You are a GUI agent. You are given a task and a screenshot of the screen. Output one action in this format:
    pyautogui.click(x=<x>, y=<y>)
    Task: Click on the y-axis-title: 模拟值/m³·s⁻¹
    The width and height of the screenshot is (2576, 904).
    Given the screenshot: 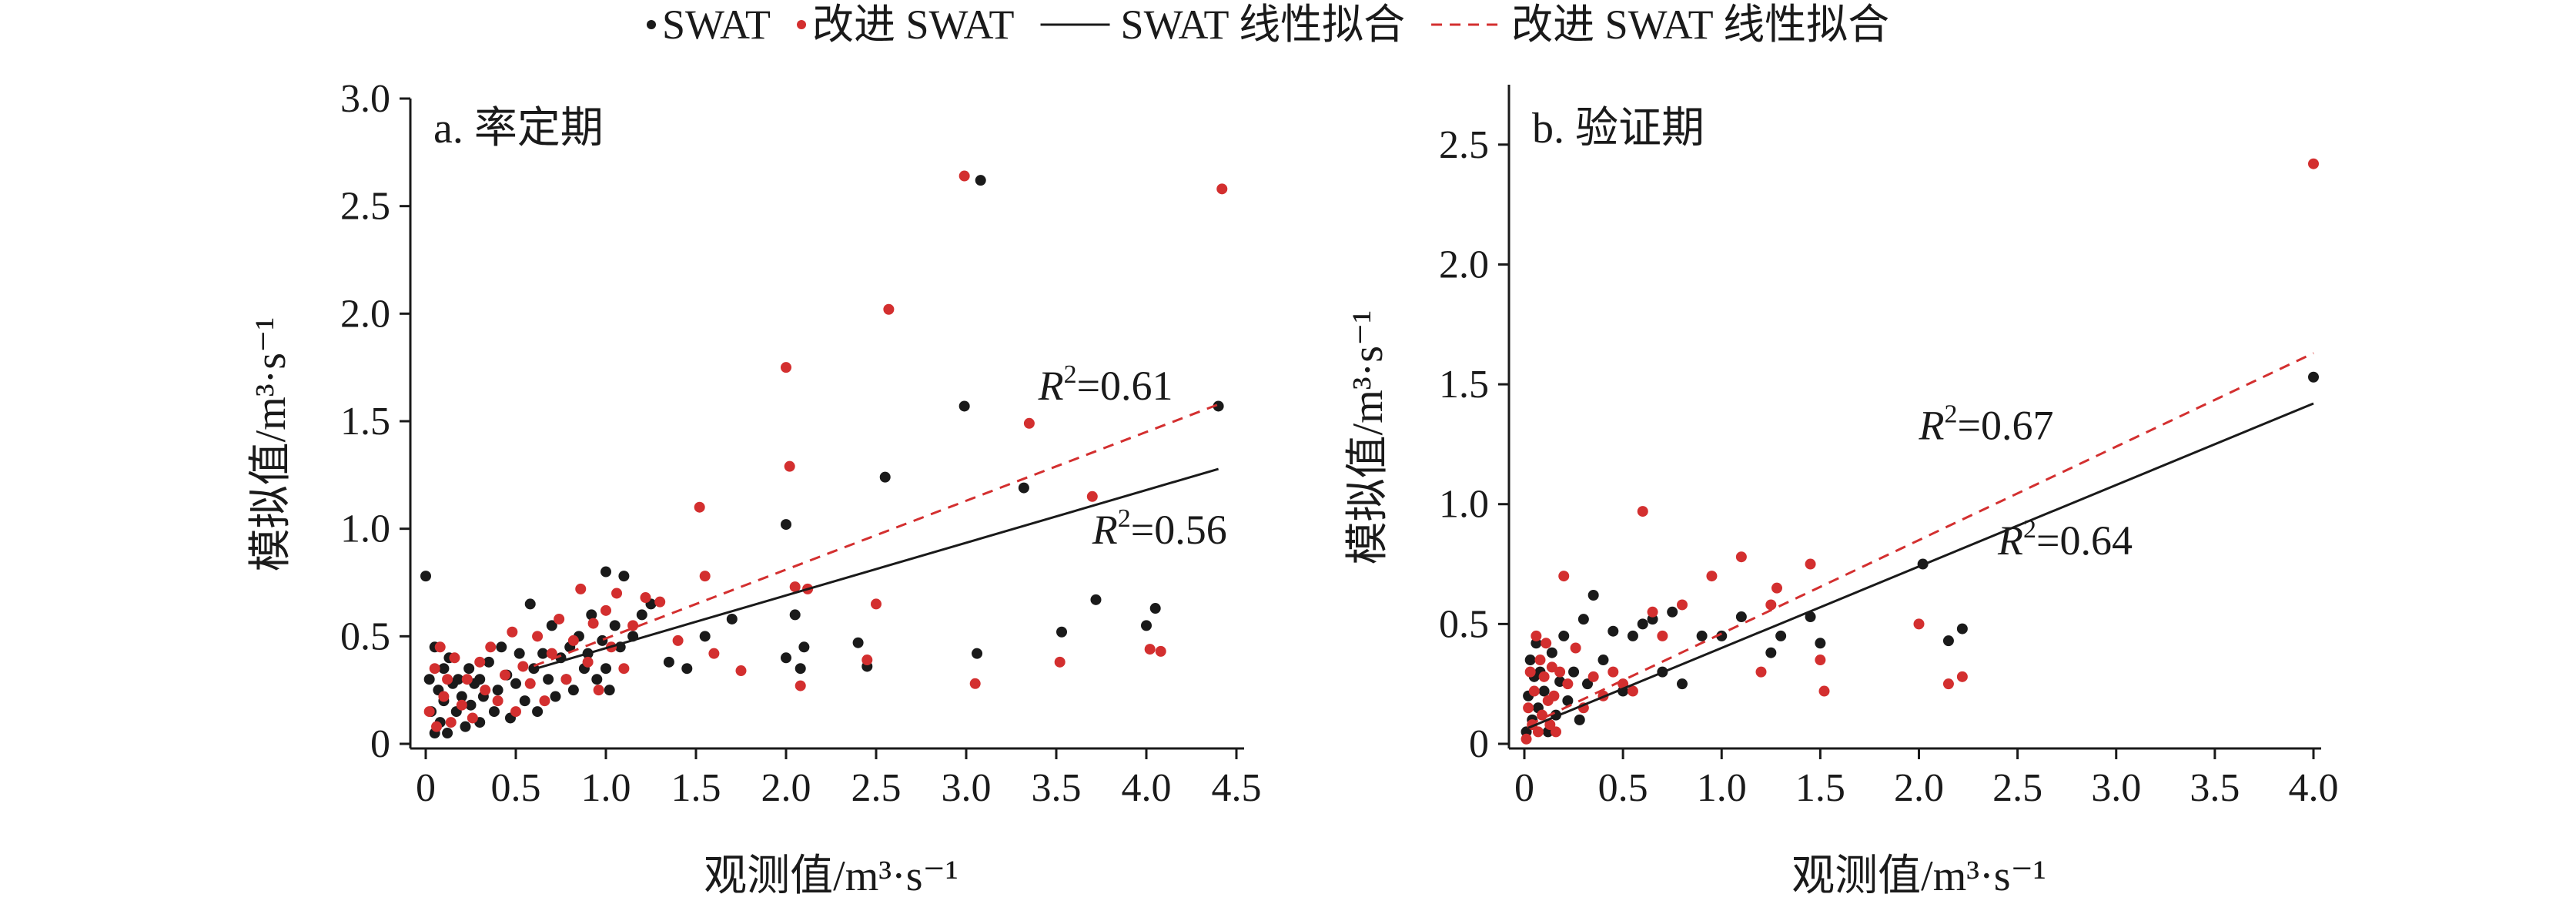 What is the action you would take?
    pyautogui.click(x=1368, y=438)
    